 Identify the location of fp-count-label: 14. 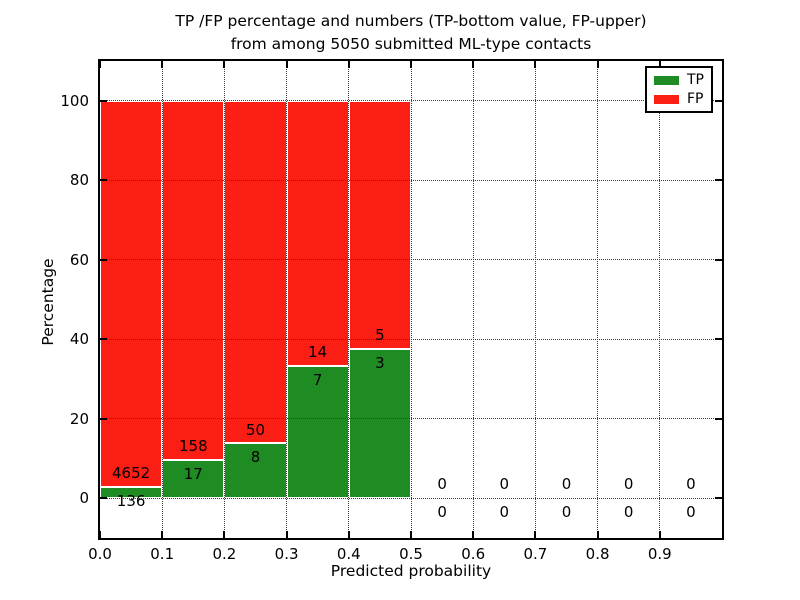
(318, 351).